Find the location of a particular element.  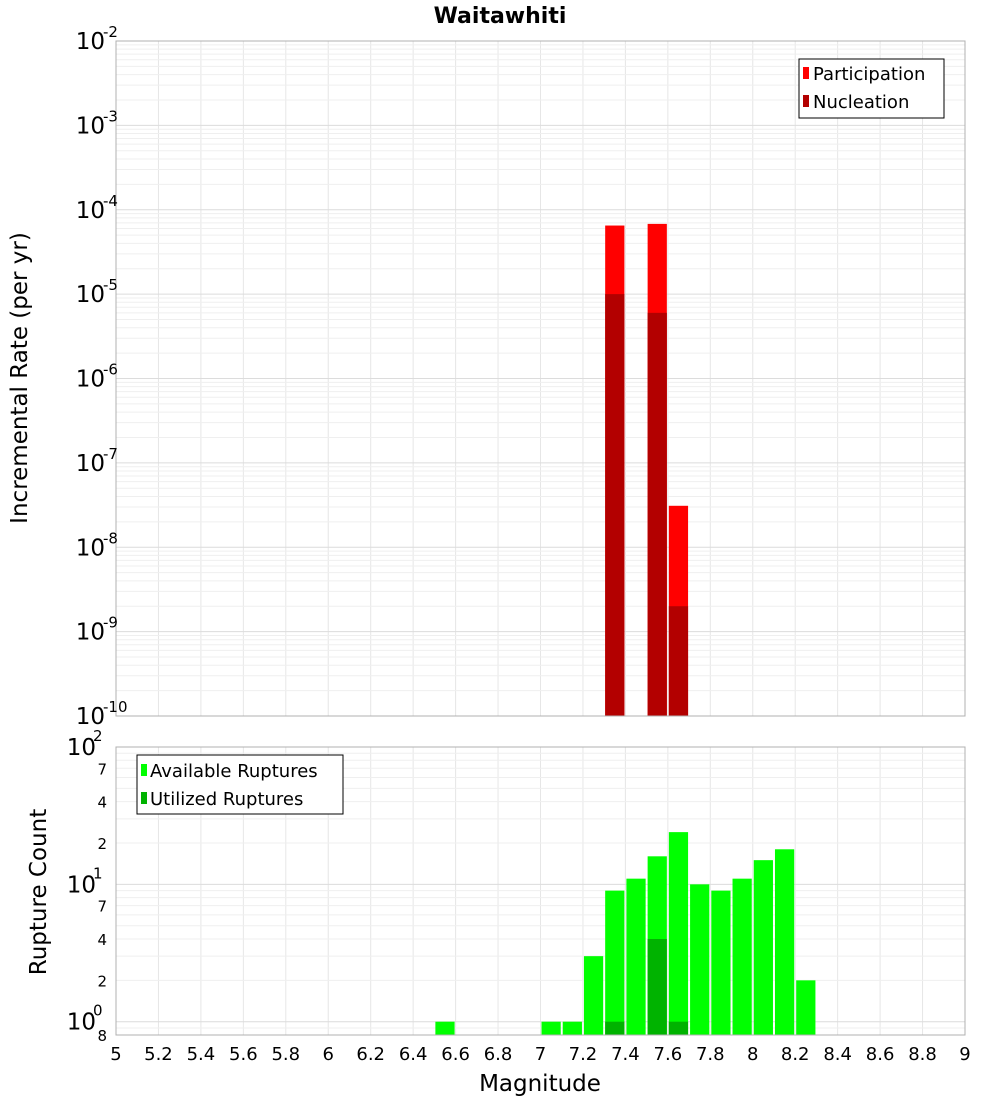

legend-label-nucleation: Nucleation is located at coordinates (861, 102).